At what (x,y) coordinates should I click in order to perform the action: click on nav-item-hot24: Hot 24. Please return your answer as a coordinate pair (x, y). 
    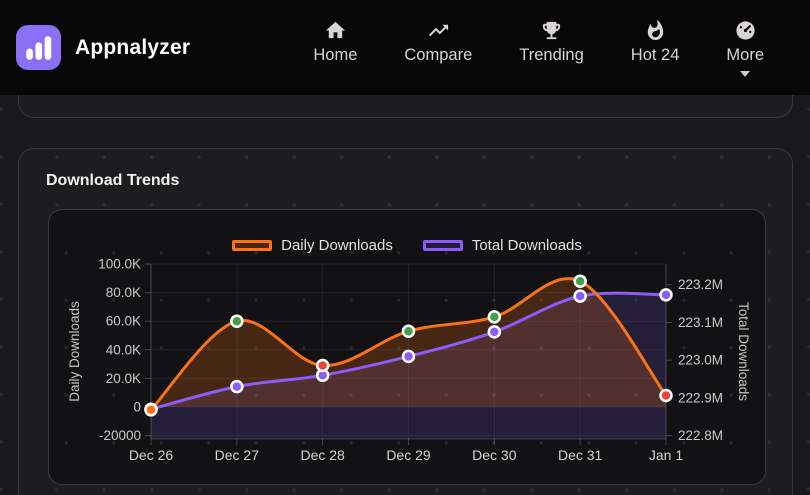
    Looking at the image, I should click on (655, 48).